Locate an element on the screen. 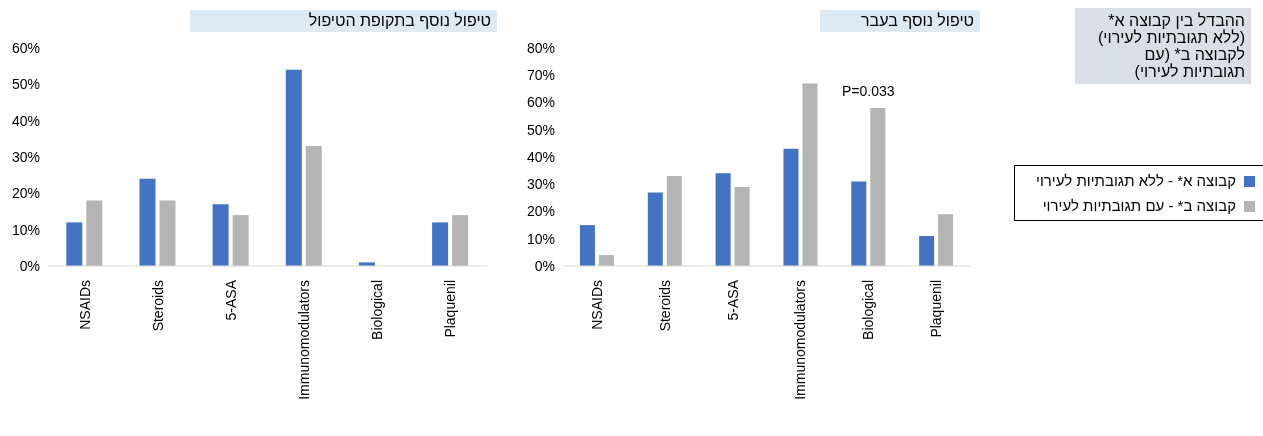 The height and width of the screenshot is (436, 1263). legend-label: קבוצה ב* - עם תגובתיות לעירוי is located at coordinates (1139, 205).